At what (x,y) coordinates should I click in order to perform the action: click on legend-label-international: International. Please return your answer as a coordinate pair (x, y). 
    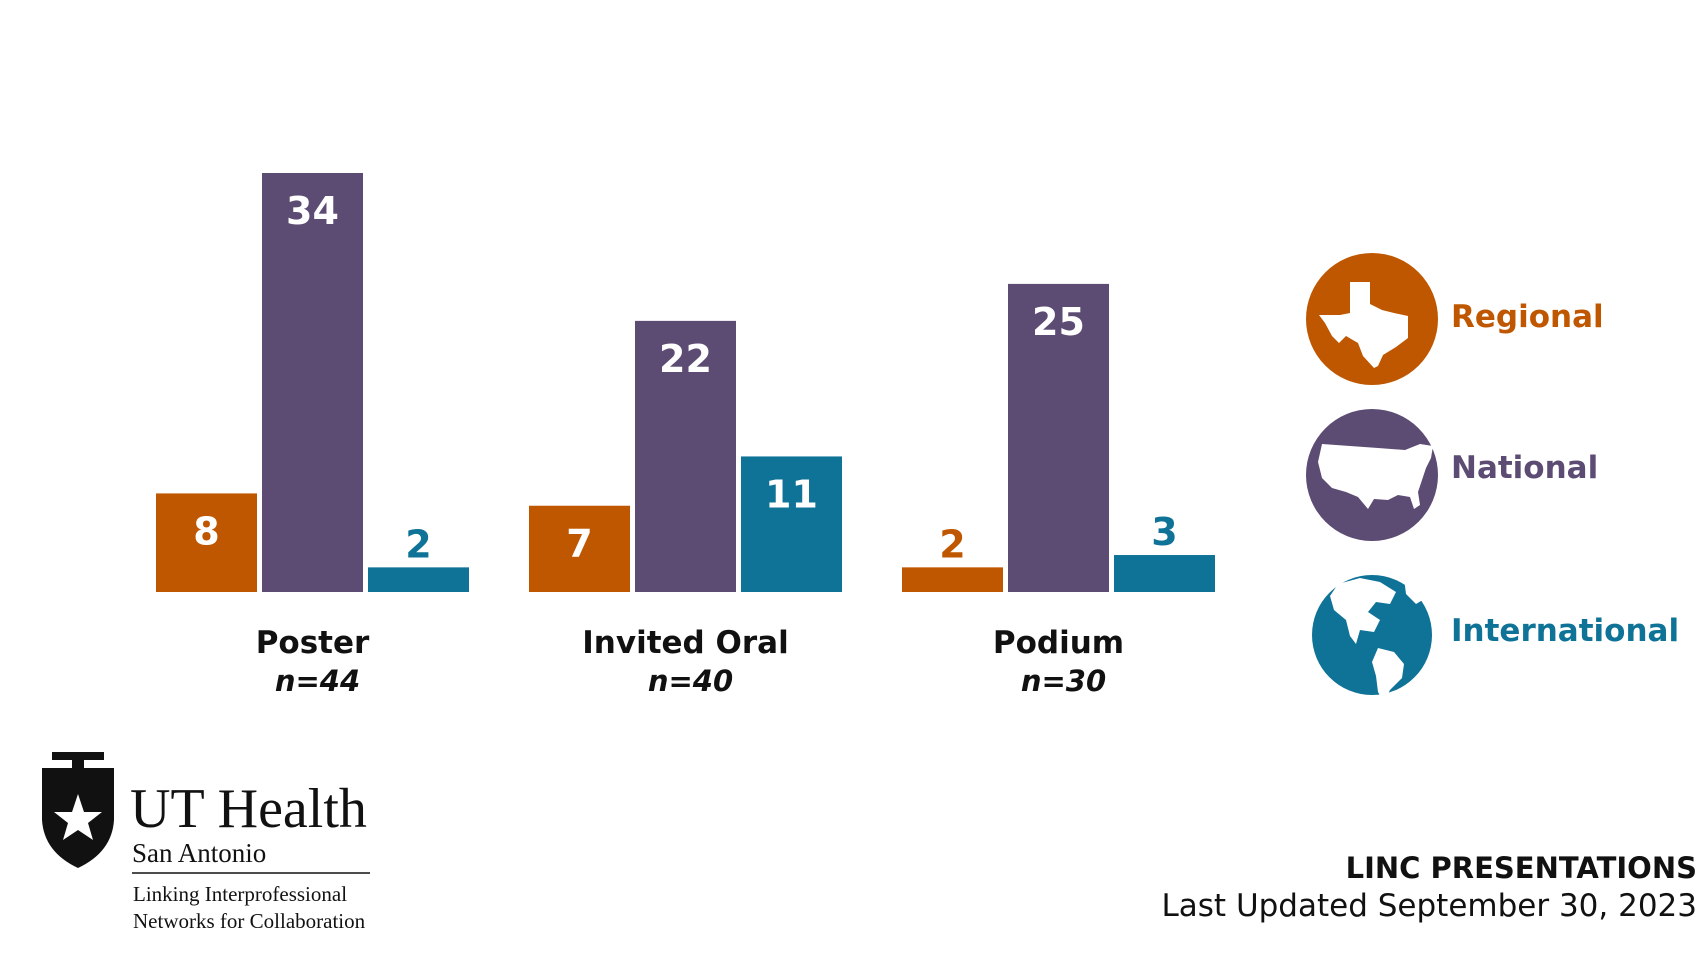
    Looking at the image, I should click on (1565, 631).